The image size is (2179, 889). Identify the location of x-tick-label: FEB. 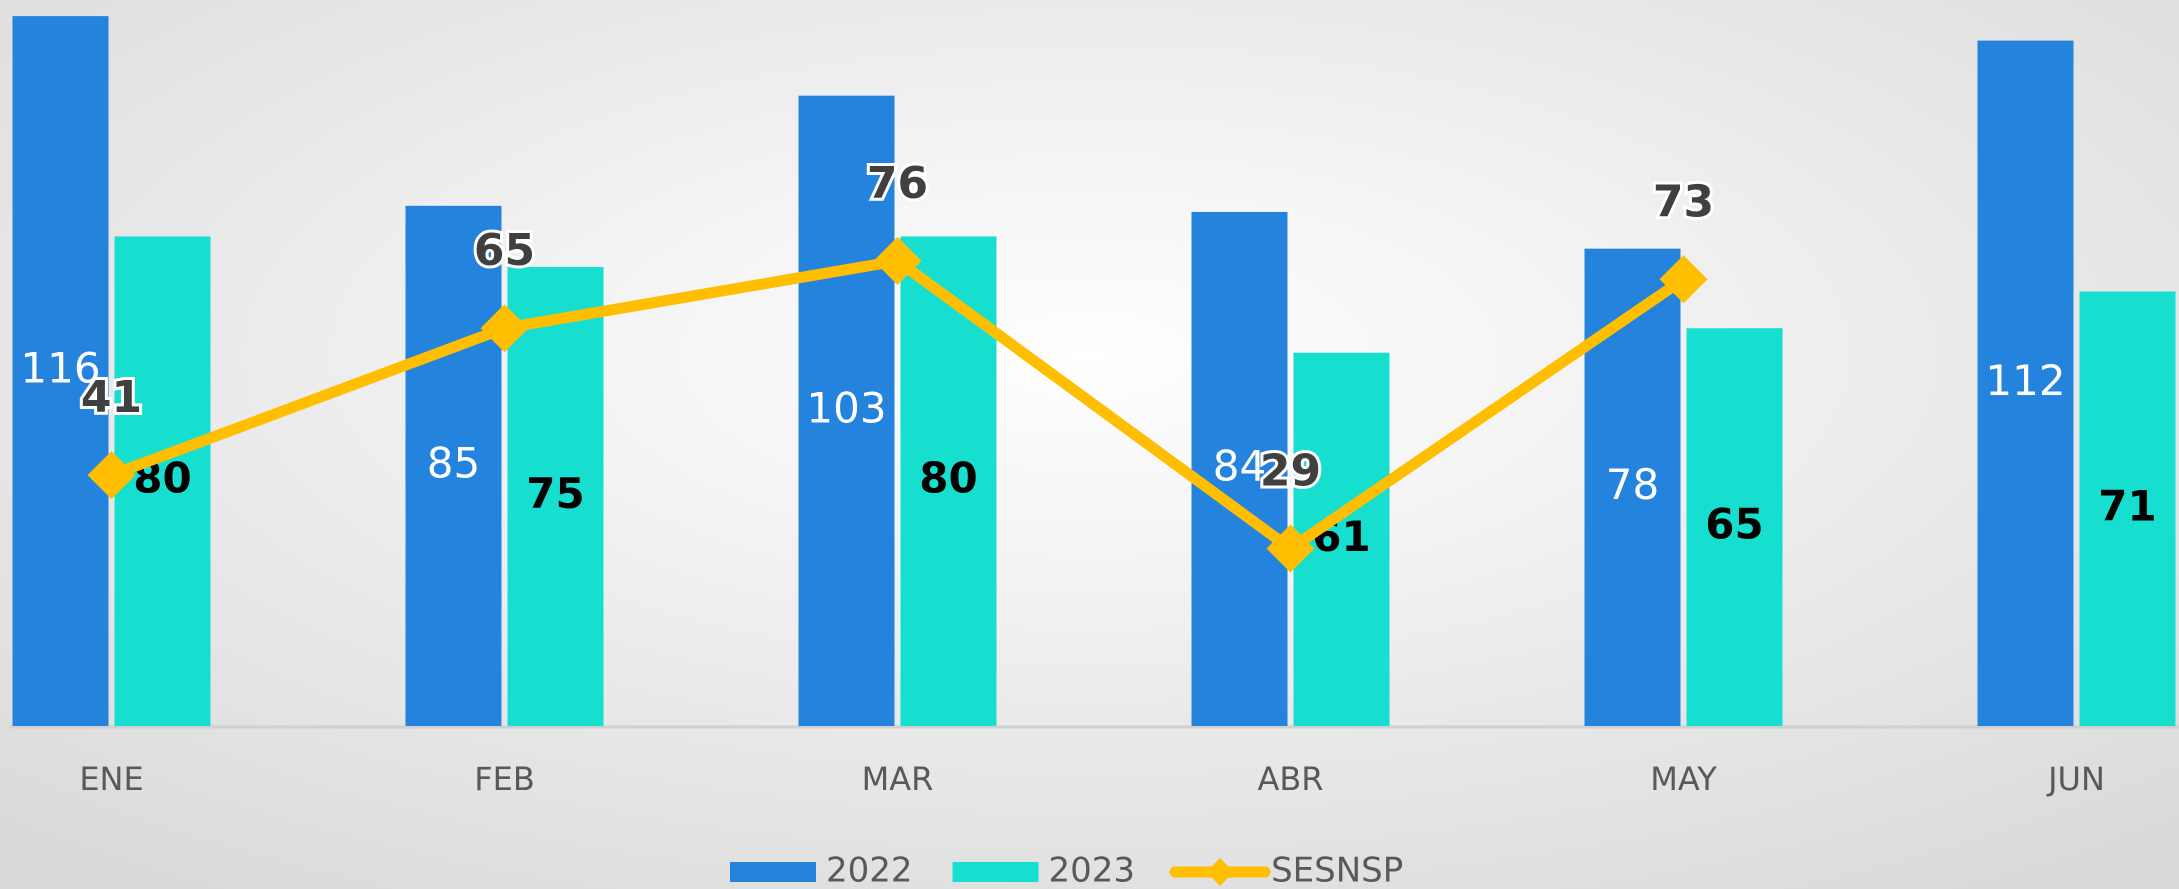
(504, 779).